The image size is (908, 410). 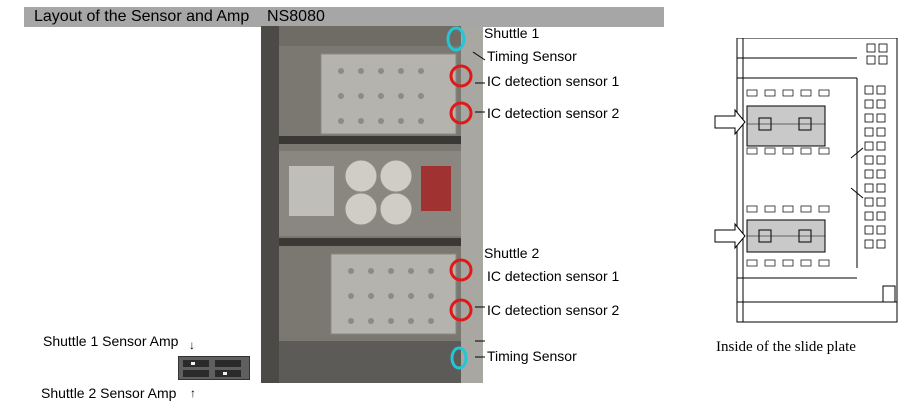 I want to click on ic-detection-sensor-2-upper-label: IC detection sensor 2, so click(x=553, y=113).